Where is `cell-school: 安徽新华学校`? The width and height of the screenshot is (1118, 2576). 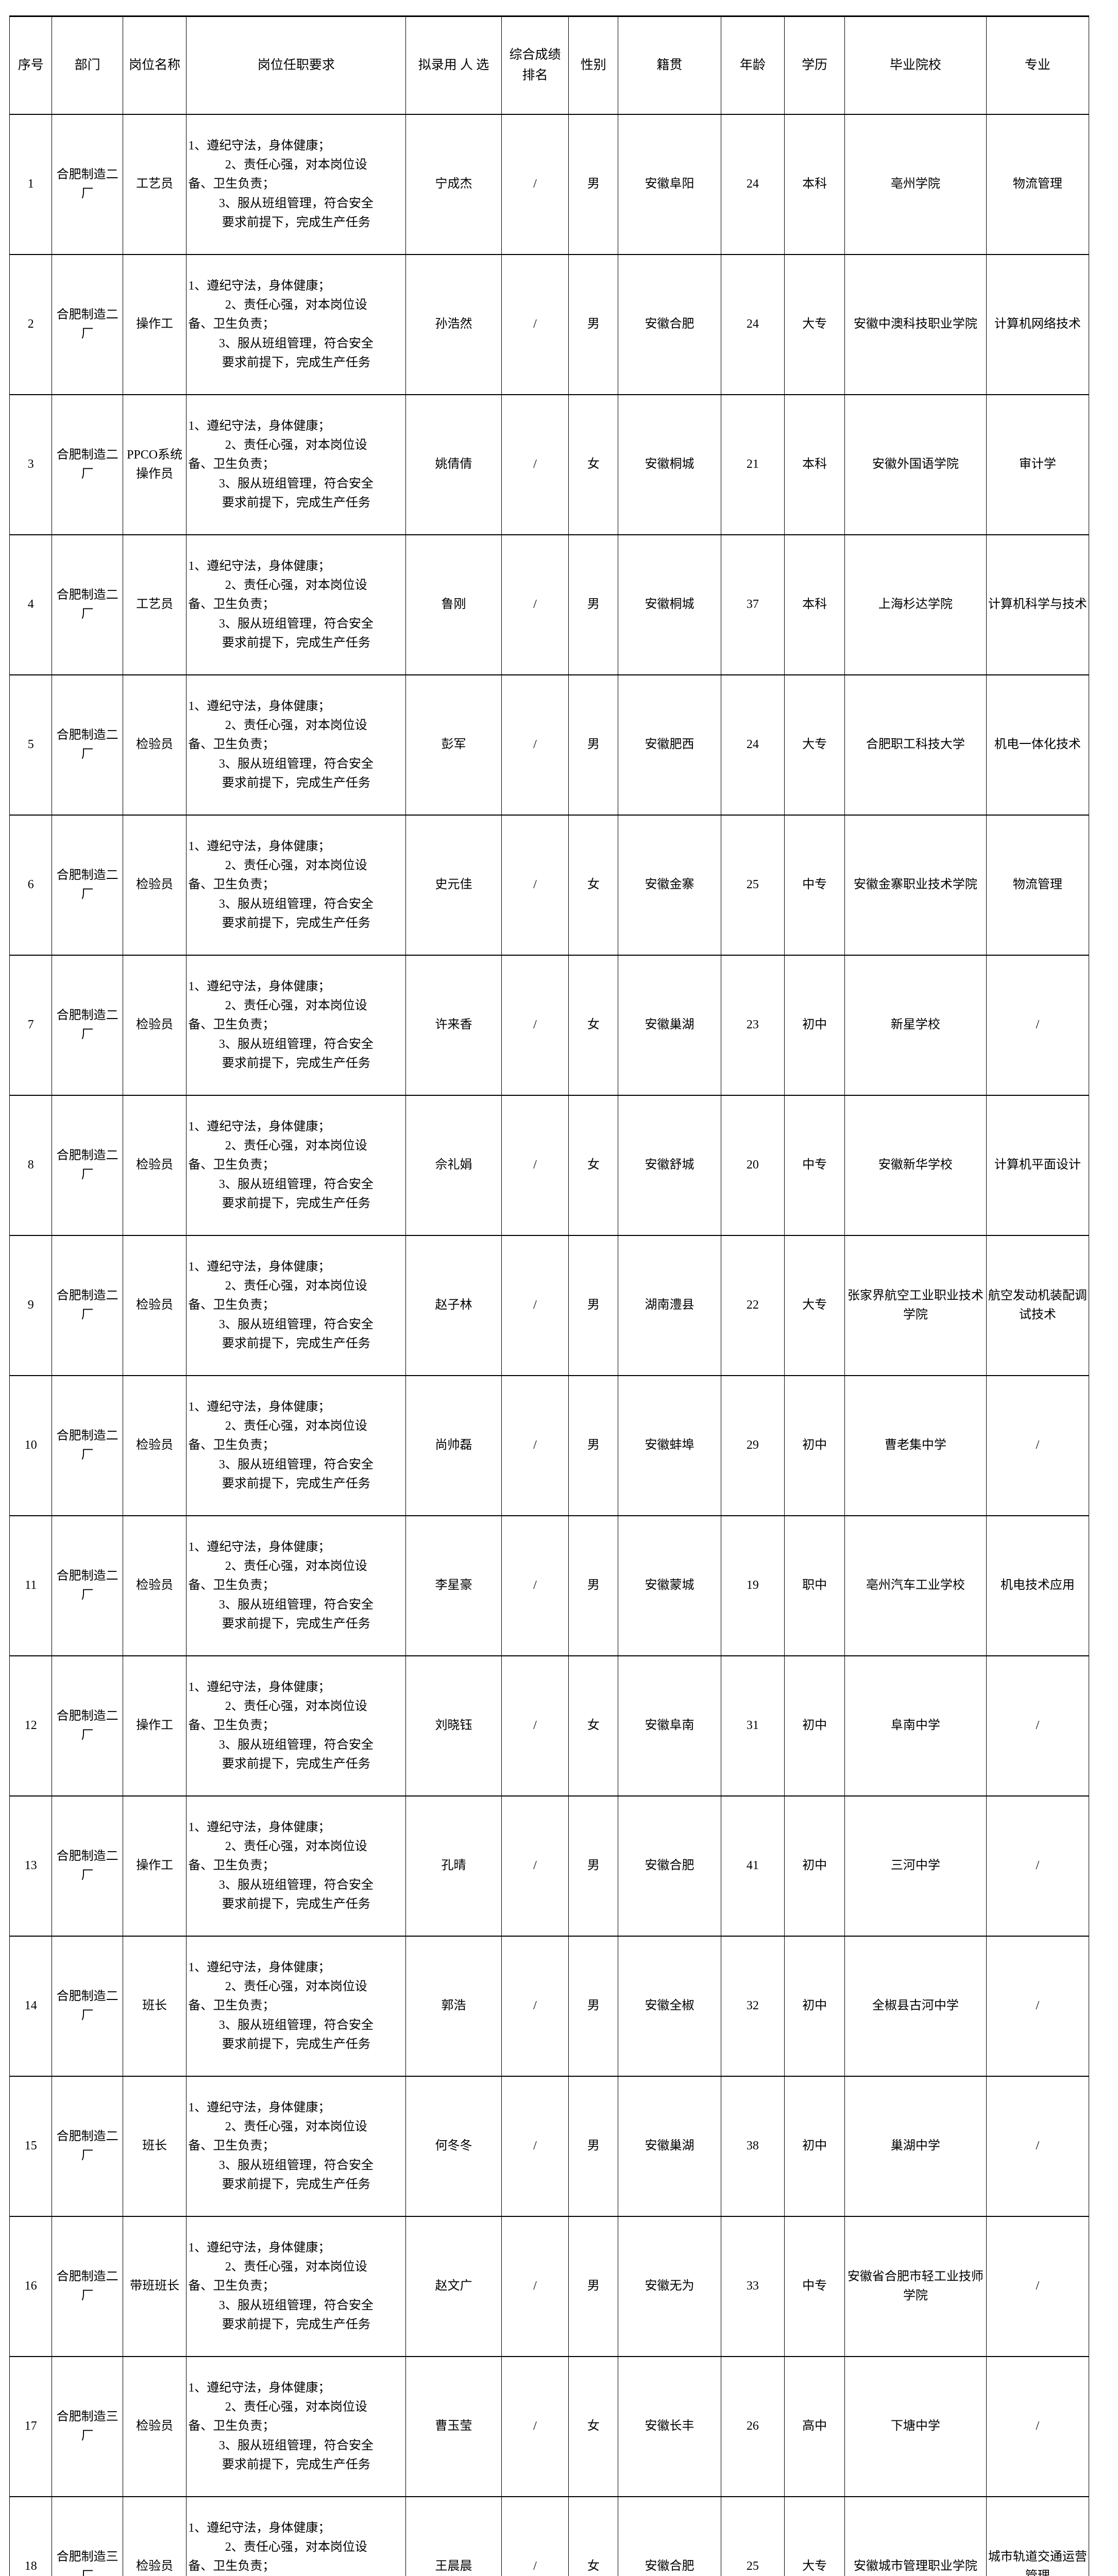
cell-school: 安徽新华学校 is located at coordinates (915, 1165).